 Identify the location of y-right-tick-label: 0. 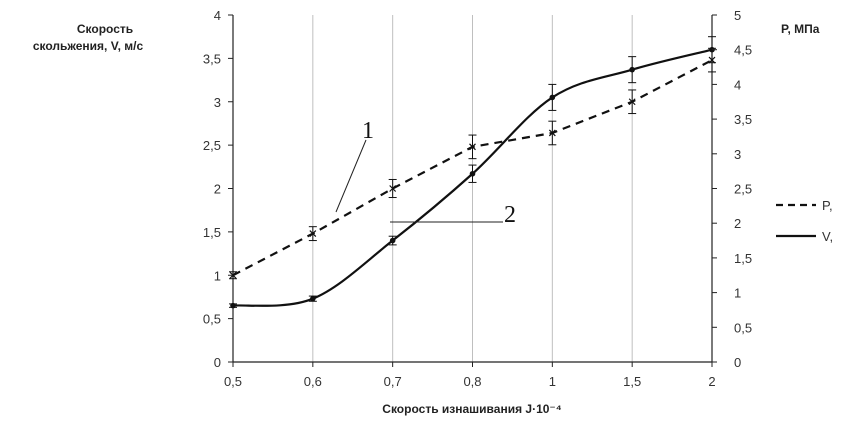
(737, 362).